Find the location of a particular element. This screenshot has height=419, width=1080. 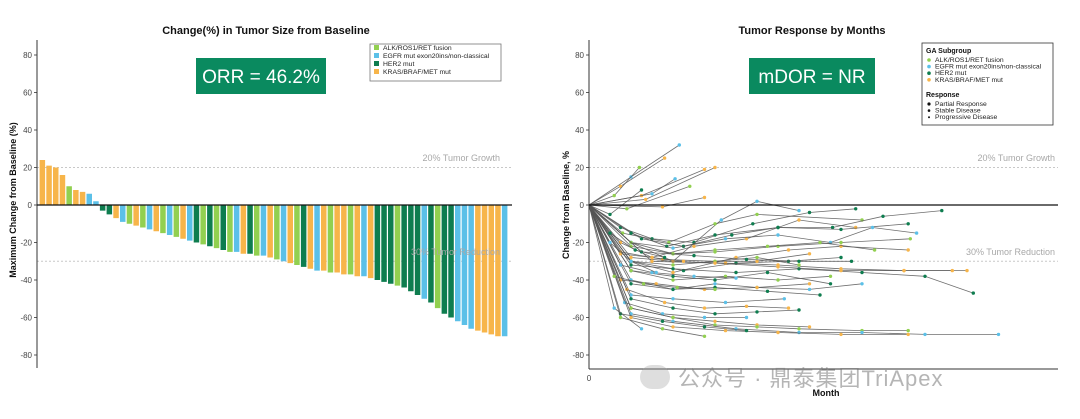

legend-response-label: Progressive Disease is located at coordinates (966, 117).